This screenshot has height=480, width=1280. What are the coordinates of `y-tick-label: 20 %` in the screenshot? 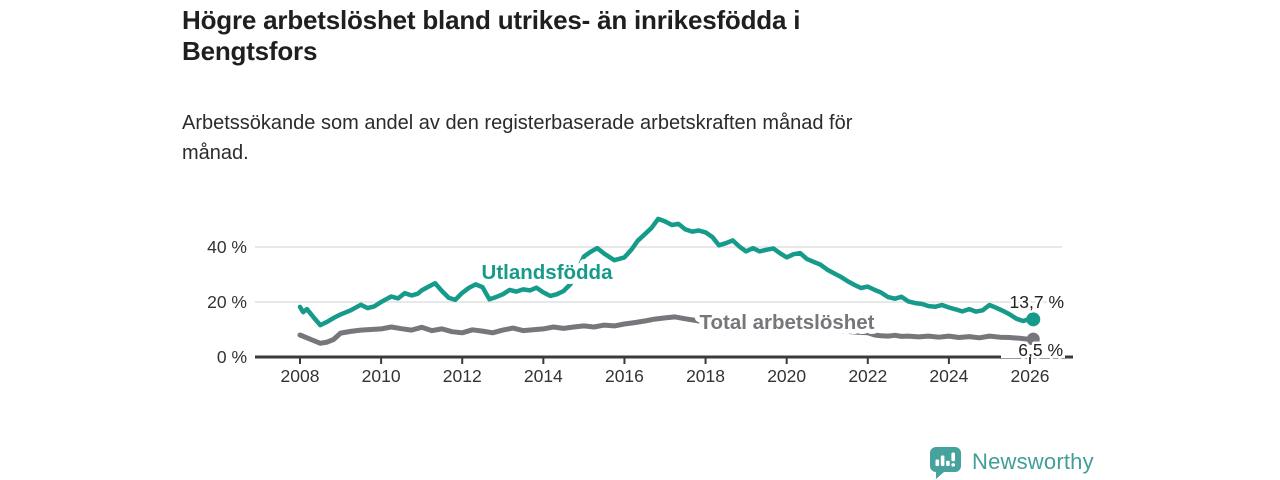 It's located at (227, 302).